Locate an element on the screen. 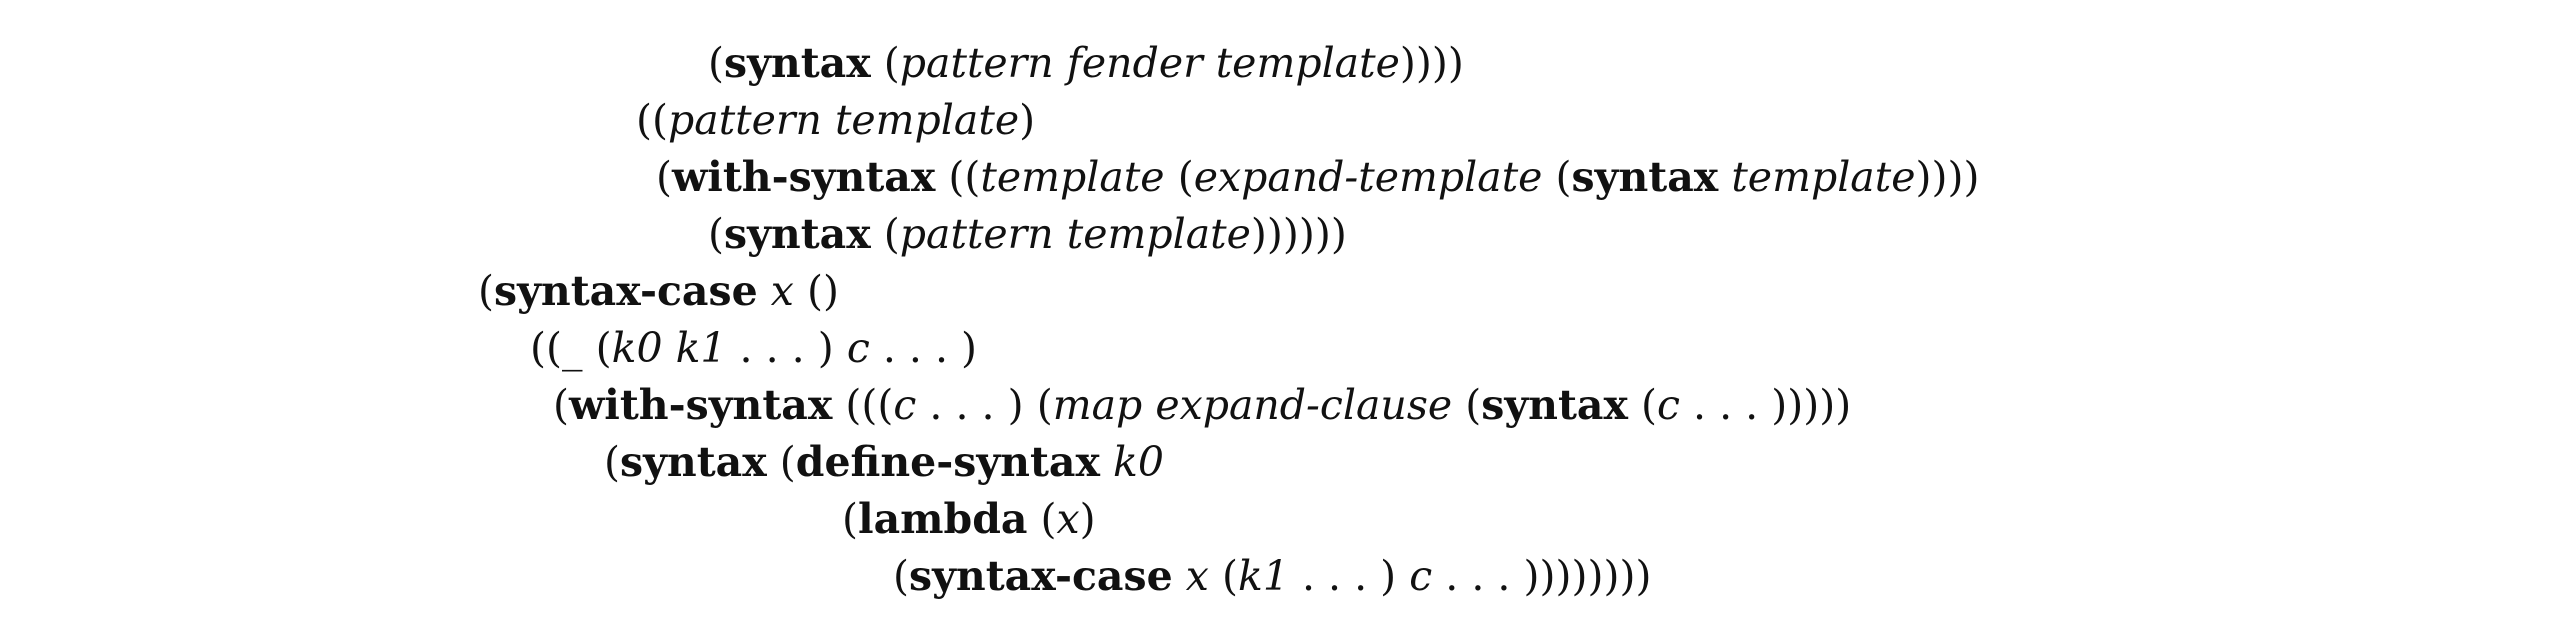 The height and width of the screenshot is (625, 2550). code-punctuation: . . . )))))))) is located at coordinates (1542, 576).